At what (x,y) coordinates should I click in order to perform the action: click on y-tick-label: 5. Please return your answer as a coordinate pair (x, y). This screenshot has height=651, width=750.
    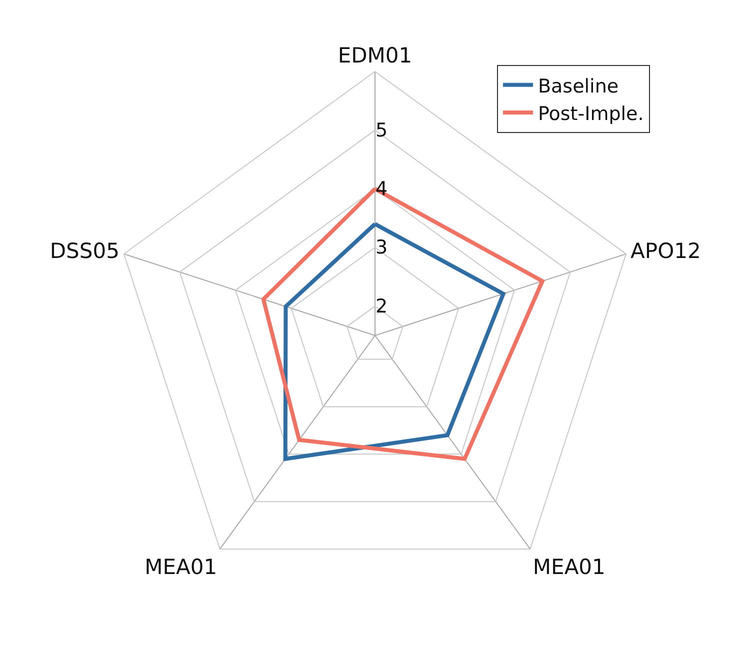
    Looking at the image, I should click on (382, 130).